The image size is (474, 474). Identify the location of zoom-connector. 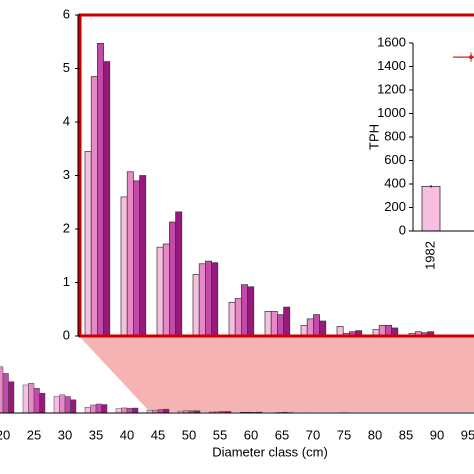
(277, 374).